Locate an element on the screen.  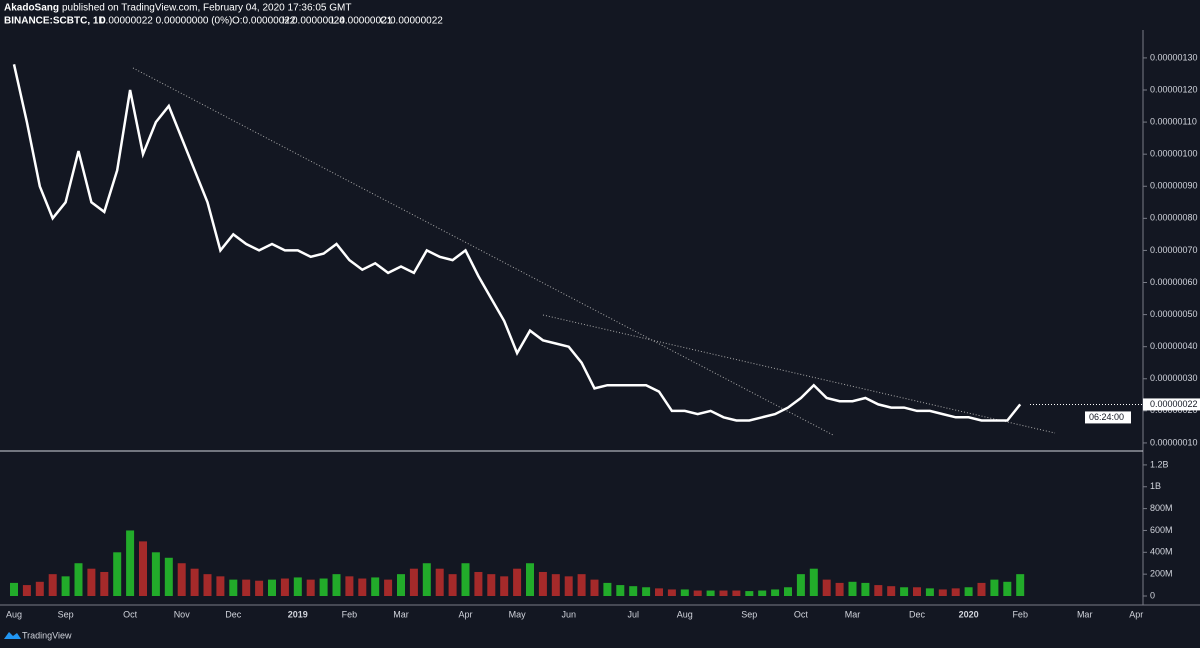
brand-logo is located at coordinates (12, 635).